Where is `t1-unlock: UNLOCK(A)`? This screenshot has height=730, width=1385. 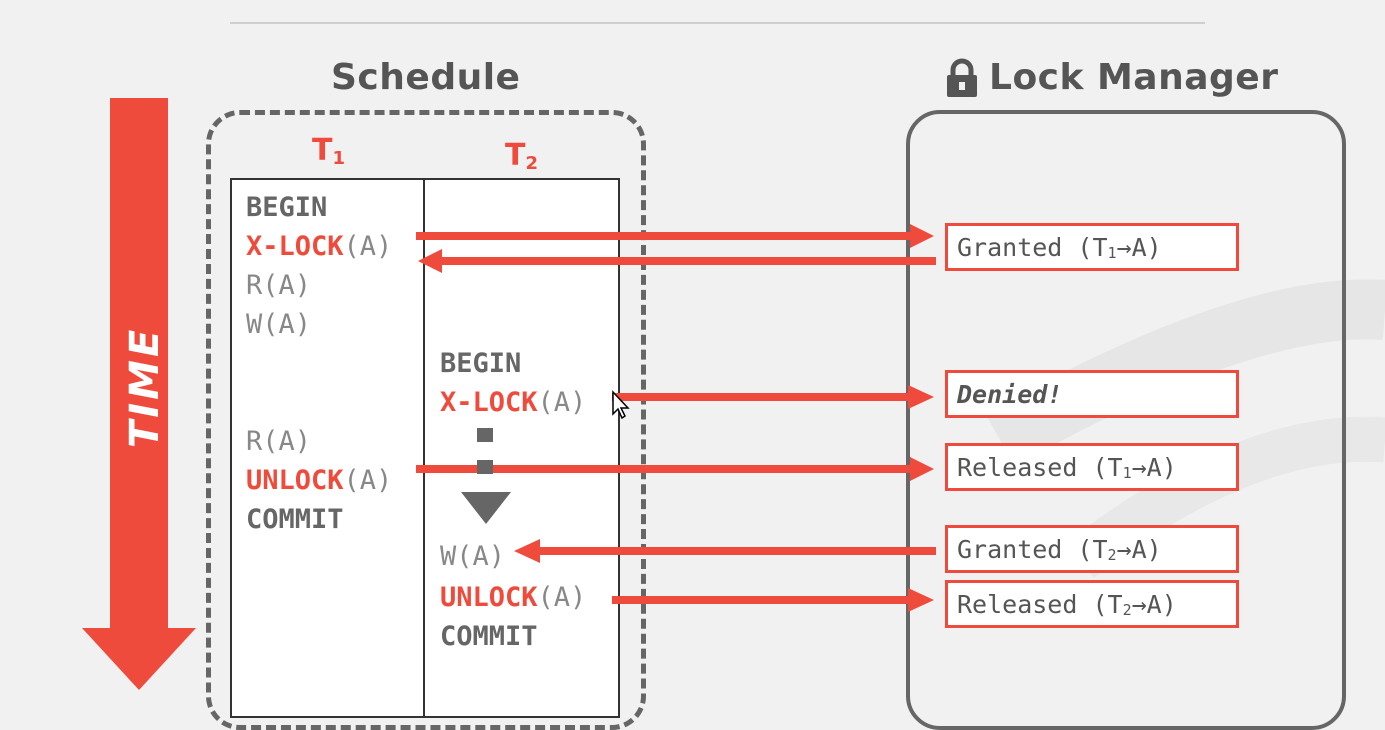
t1-unlock: UNLOCK(A) is located at coordinates (319, 480).